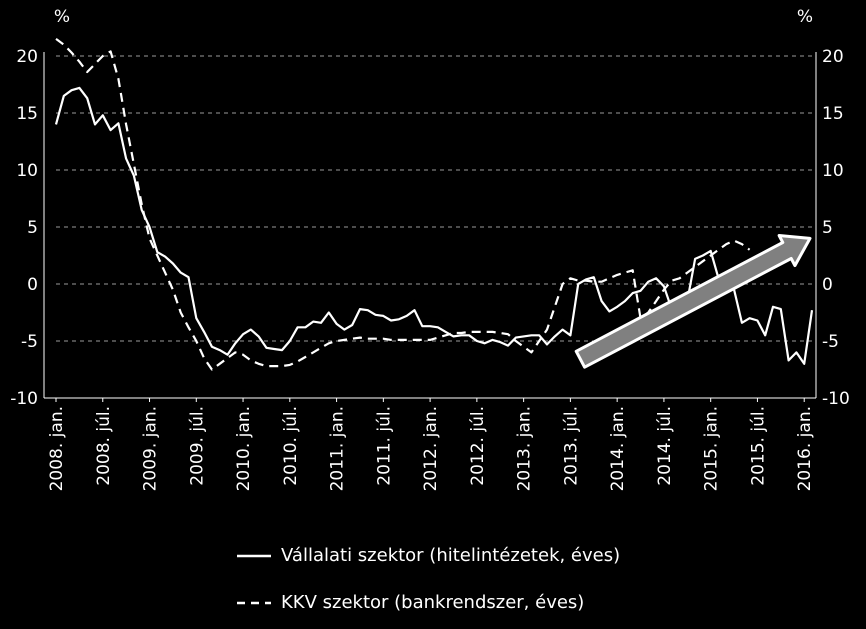 The width and height of the screenshot is (866, 629). What do you see at coordinates (27, 171) in the screenshot?
I see `y-tick-left-10: 10` at bounding box center [27, 171].